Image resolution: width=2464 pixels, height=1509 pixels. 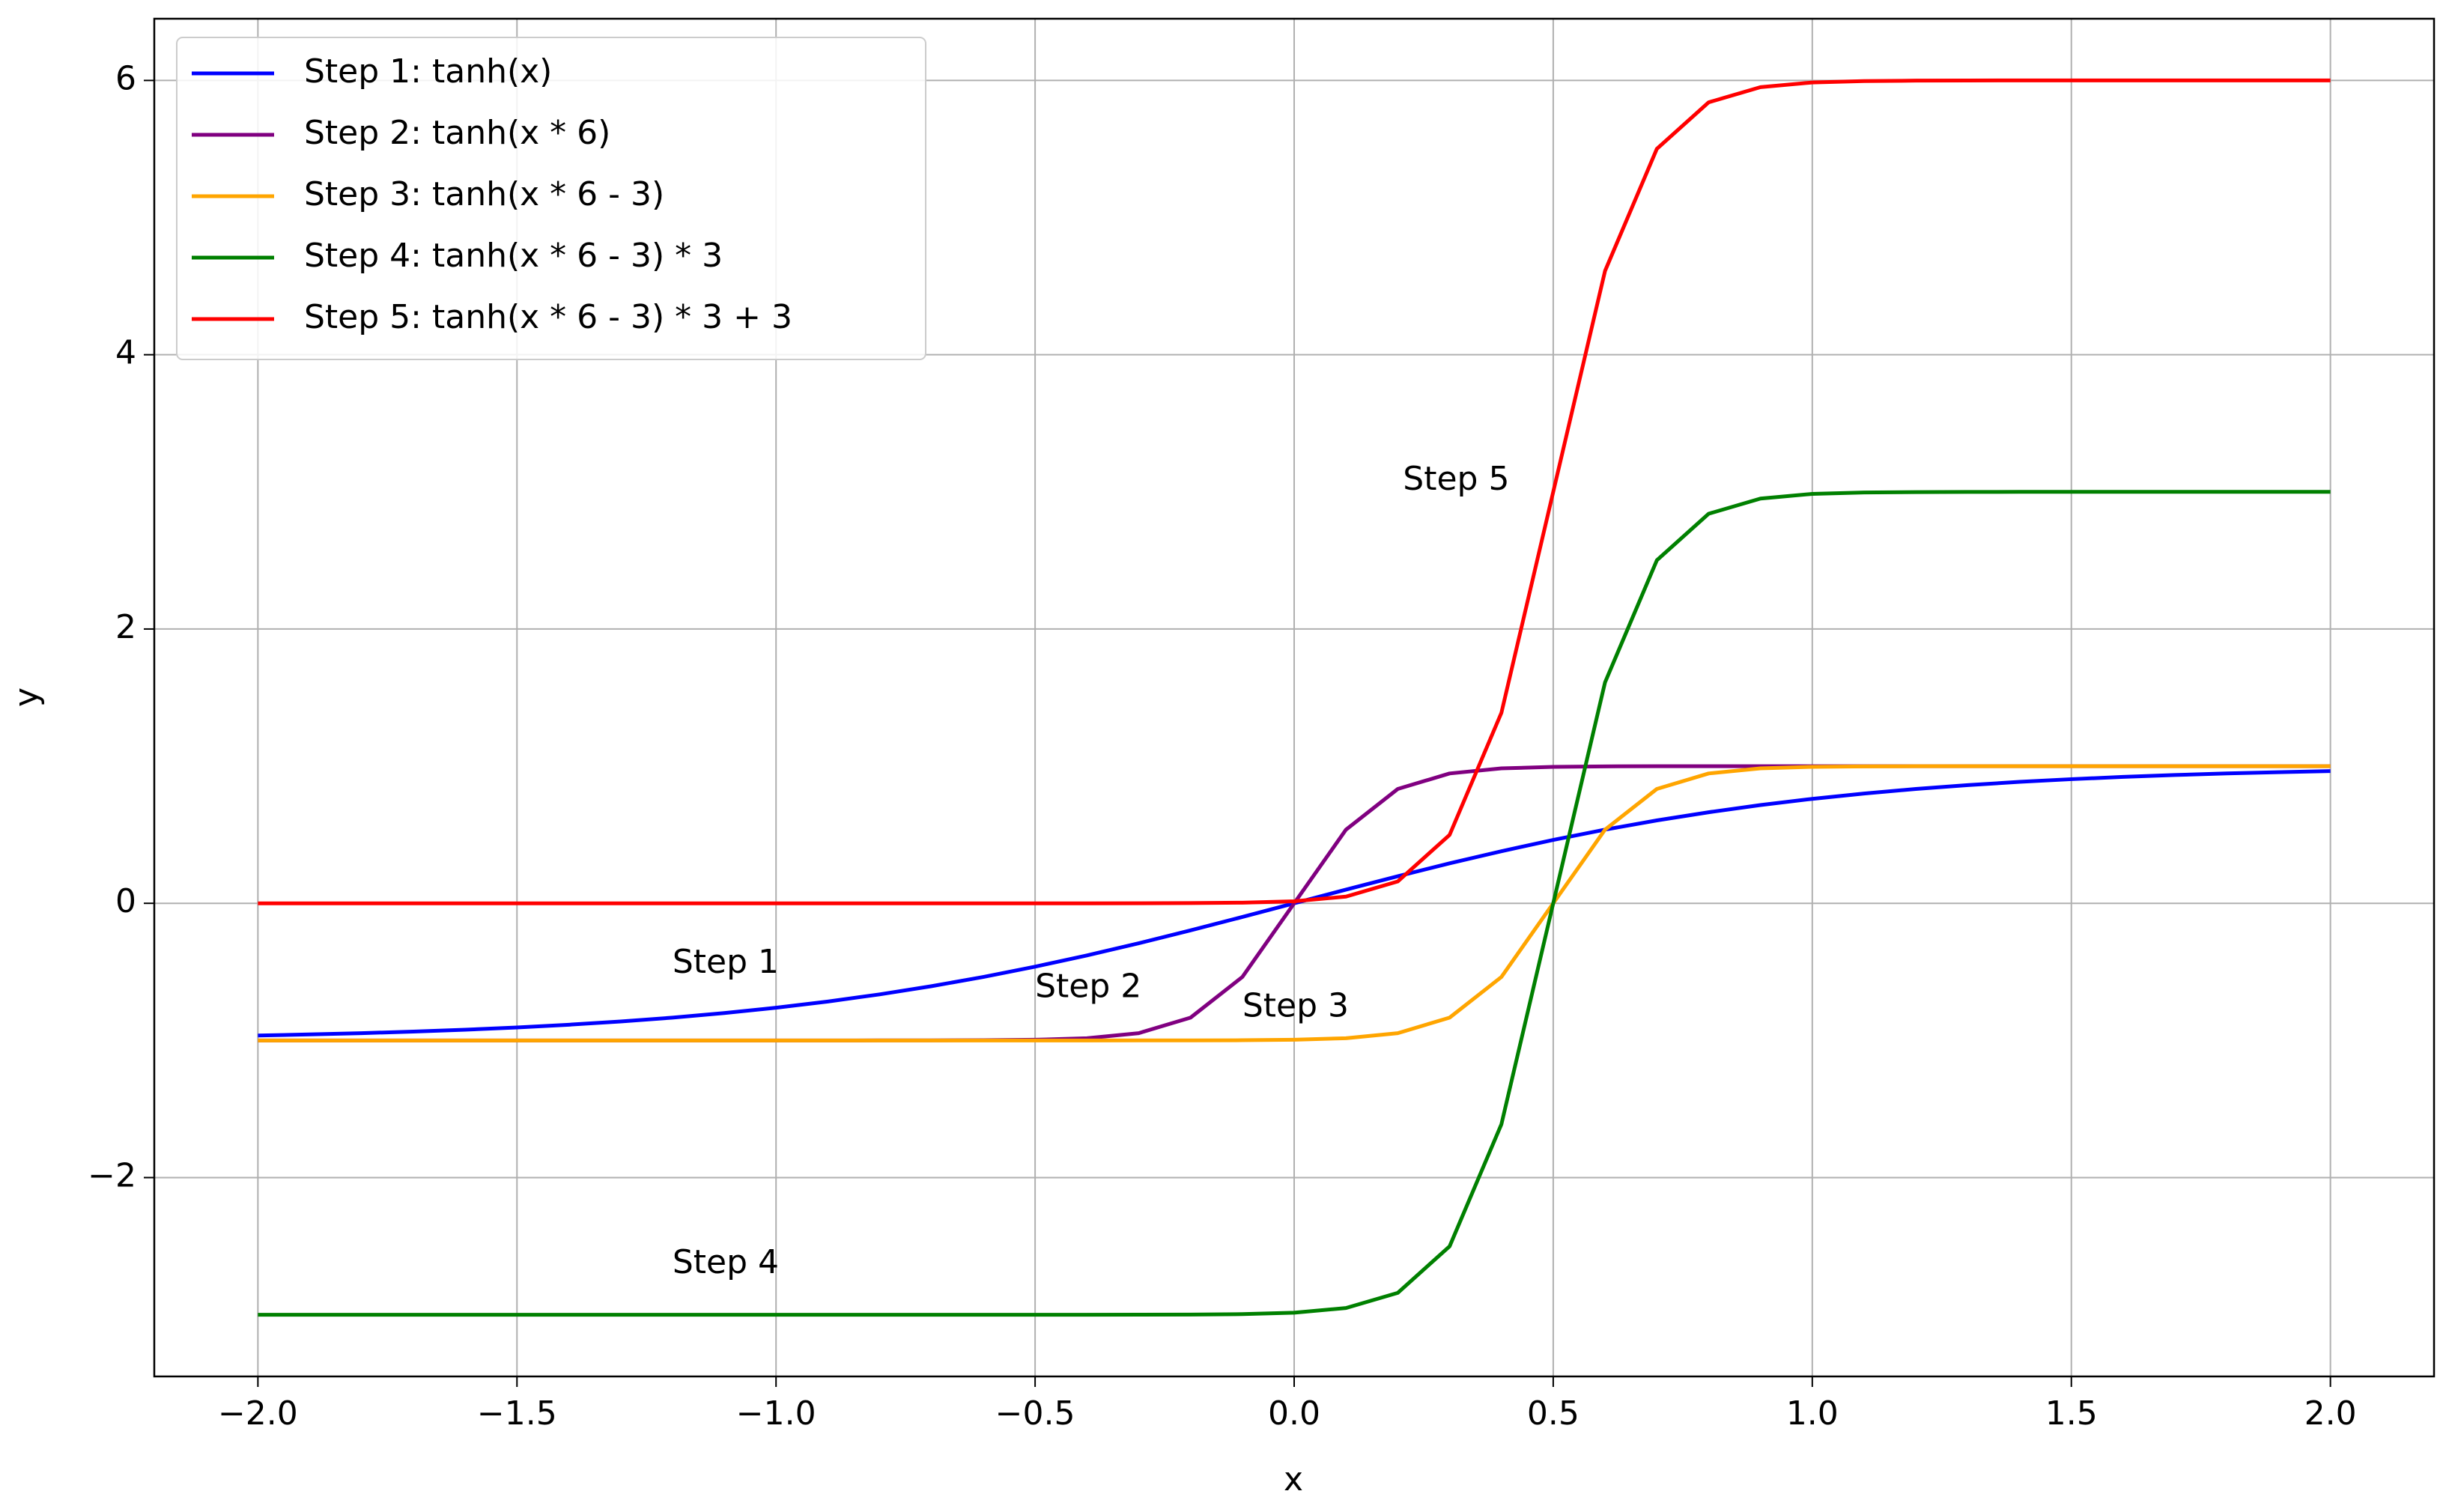 What do you see at coordinates (513, 256) in the screenshot?
I see `legend-label: Step 4: tanh(x * 6 - 3) * 3` at bounding box center [513, 256].